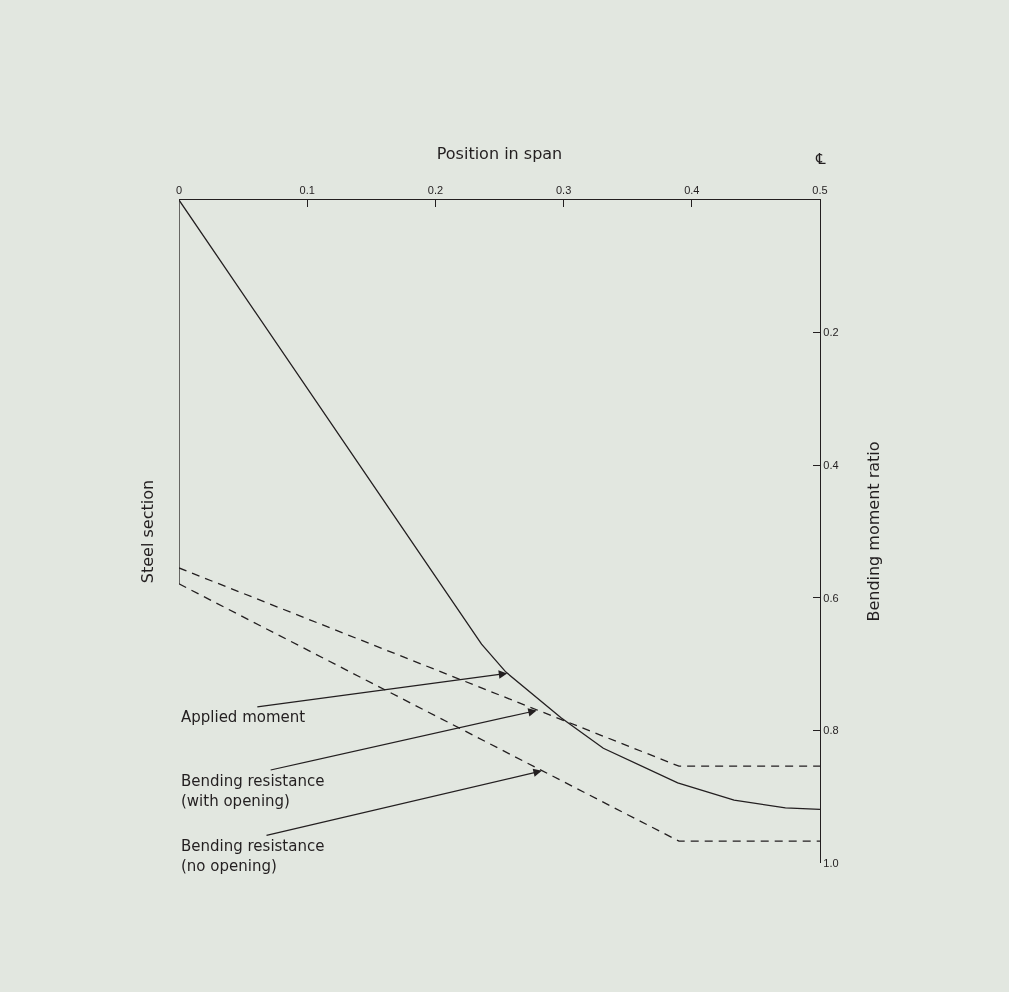  What do you see at coordinates (147, 531) in the screenshot?
I see `y2-axis-title: Steel section` at bounding box center [147, 531].